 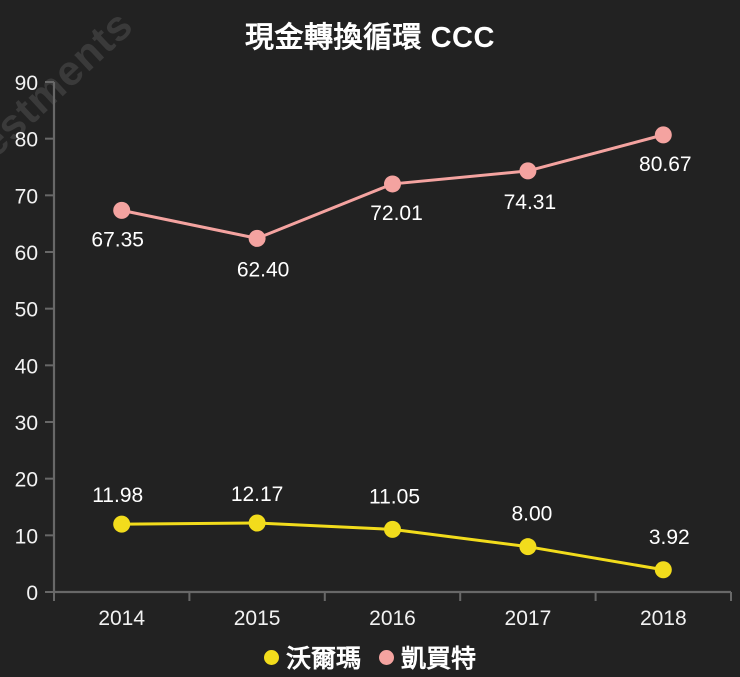 I want to click on data-point-label: 12.17, so click(x=257, y=494).